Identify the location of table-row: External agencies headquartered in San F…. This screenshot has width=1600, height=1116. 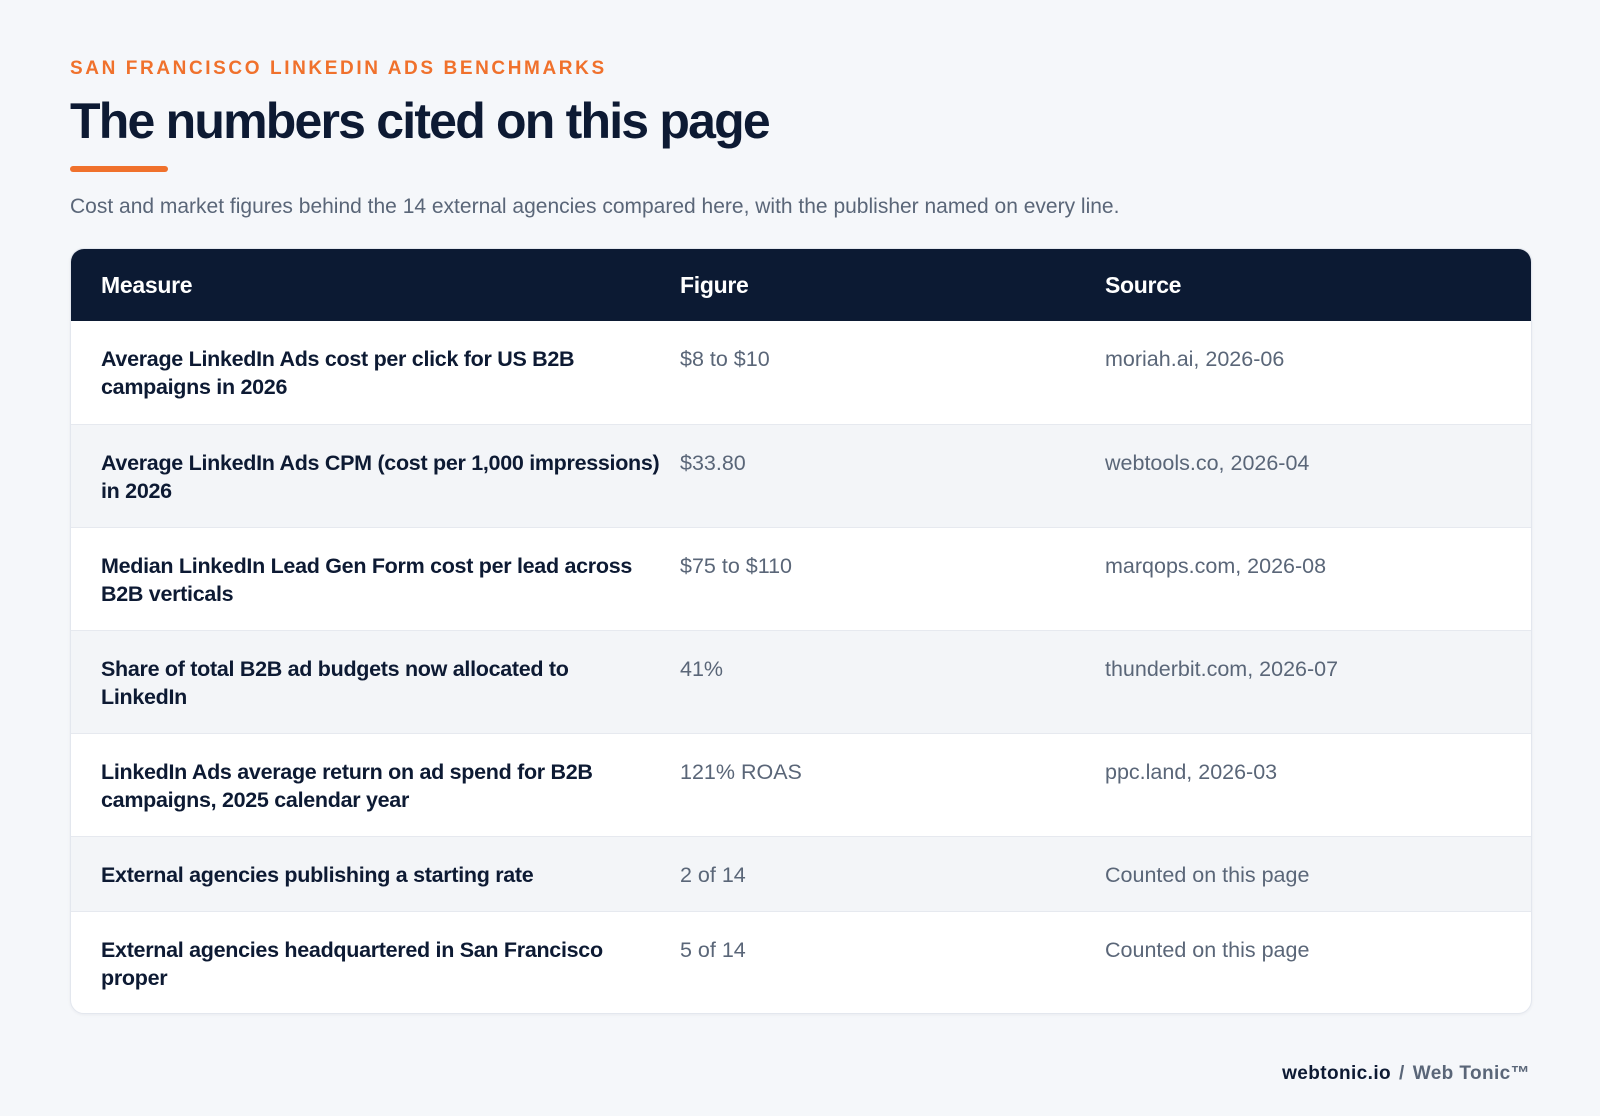
(801, 962).